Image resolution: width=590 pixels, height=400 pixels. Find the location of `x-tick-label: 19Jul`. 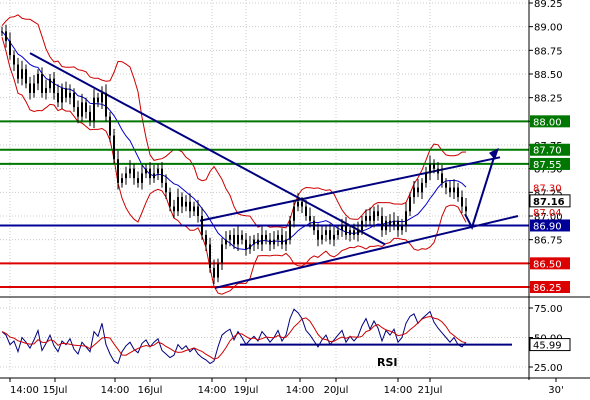

x-tick-label: 19Jul is located at coordinates (246, 390).